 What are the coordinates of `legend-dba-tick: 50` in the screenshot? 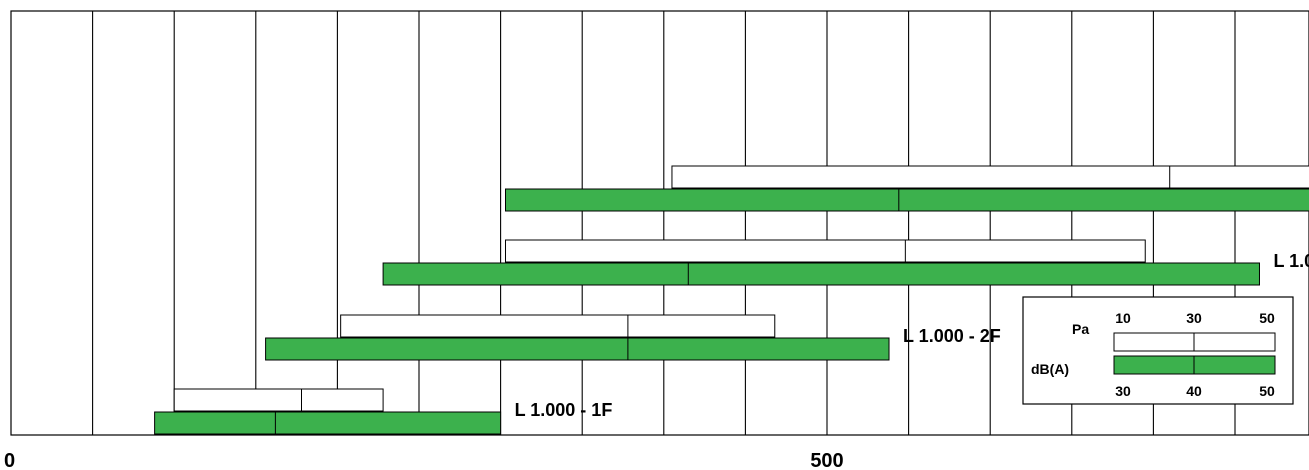 It's located at (1267, 391).